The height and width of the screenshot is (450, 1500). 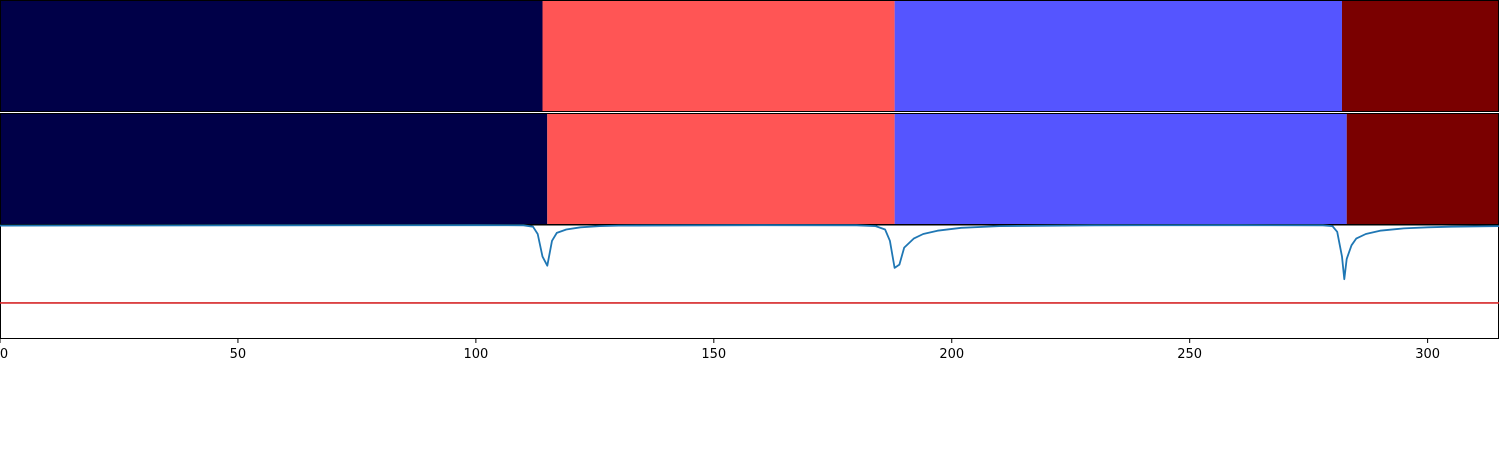 I want to click on x-tick-label-100: 100, so click(x=475, y=354).